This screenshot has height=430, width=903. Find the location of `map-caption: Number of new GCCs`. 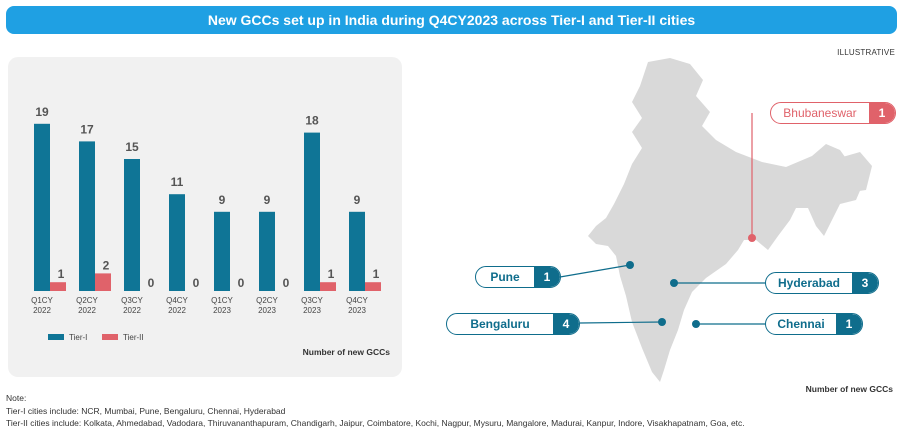

map-caption: Number of new GCCs is located at coordinates (849, 389).